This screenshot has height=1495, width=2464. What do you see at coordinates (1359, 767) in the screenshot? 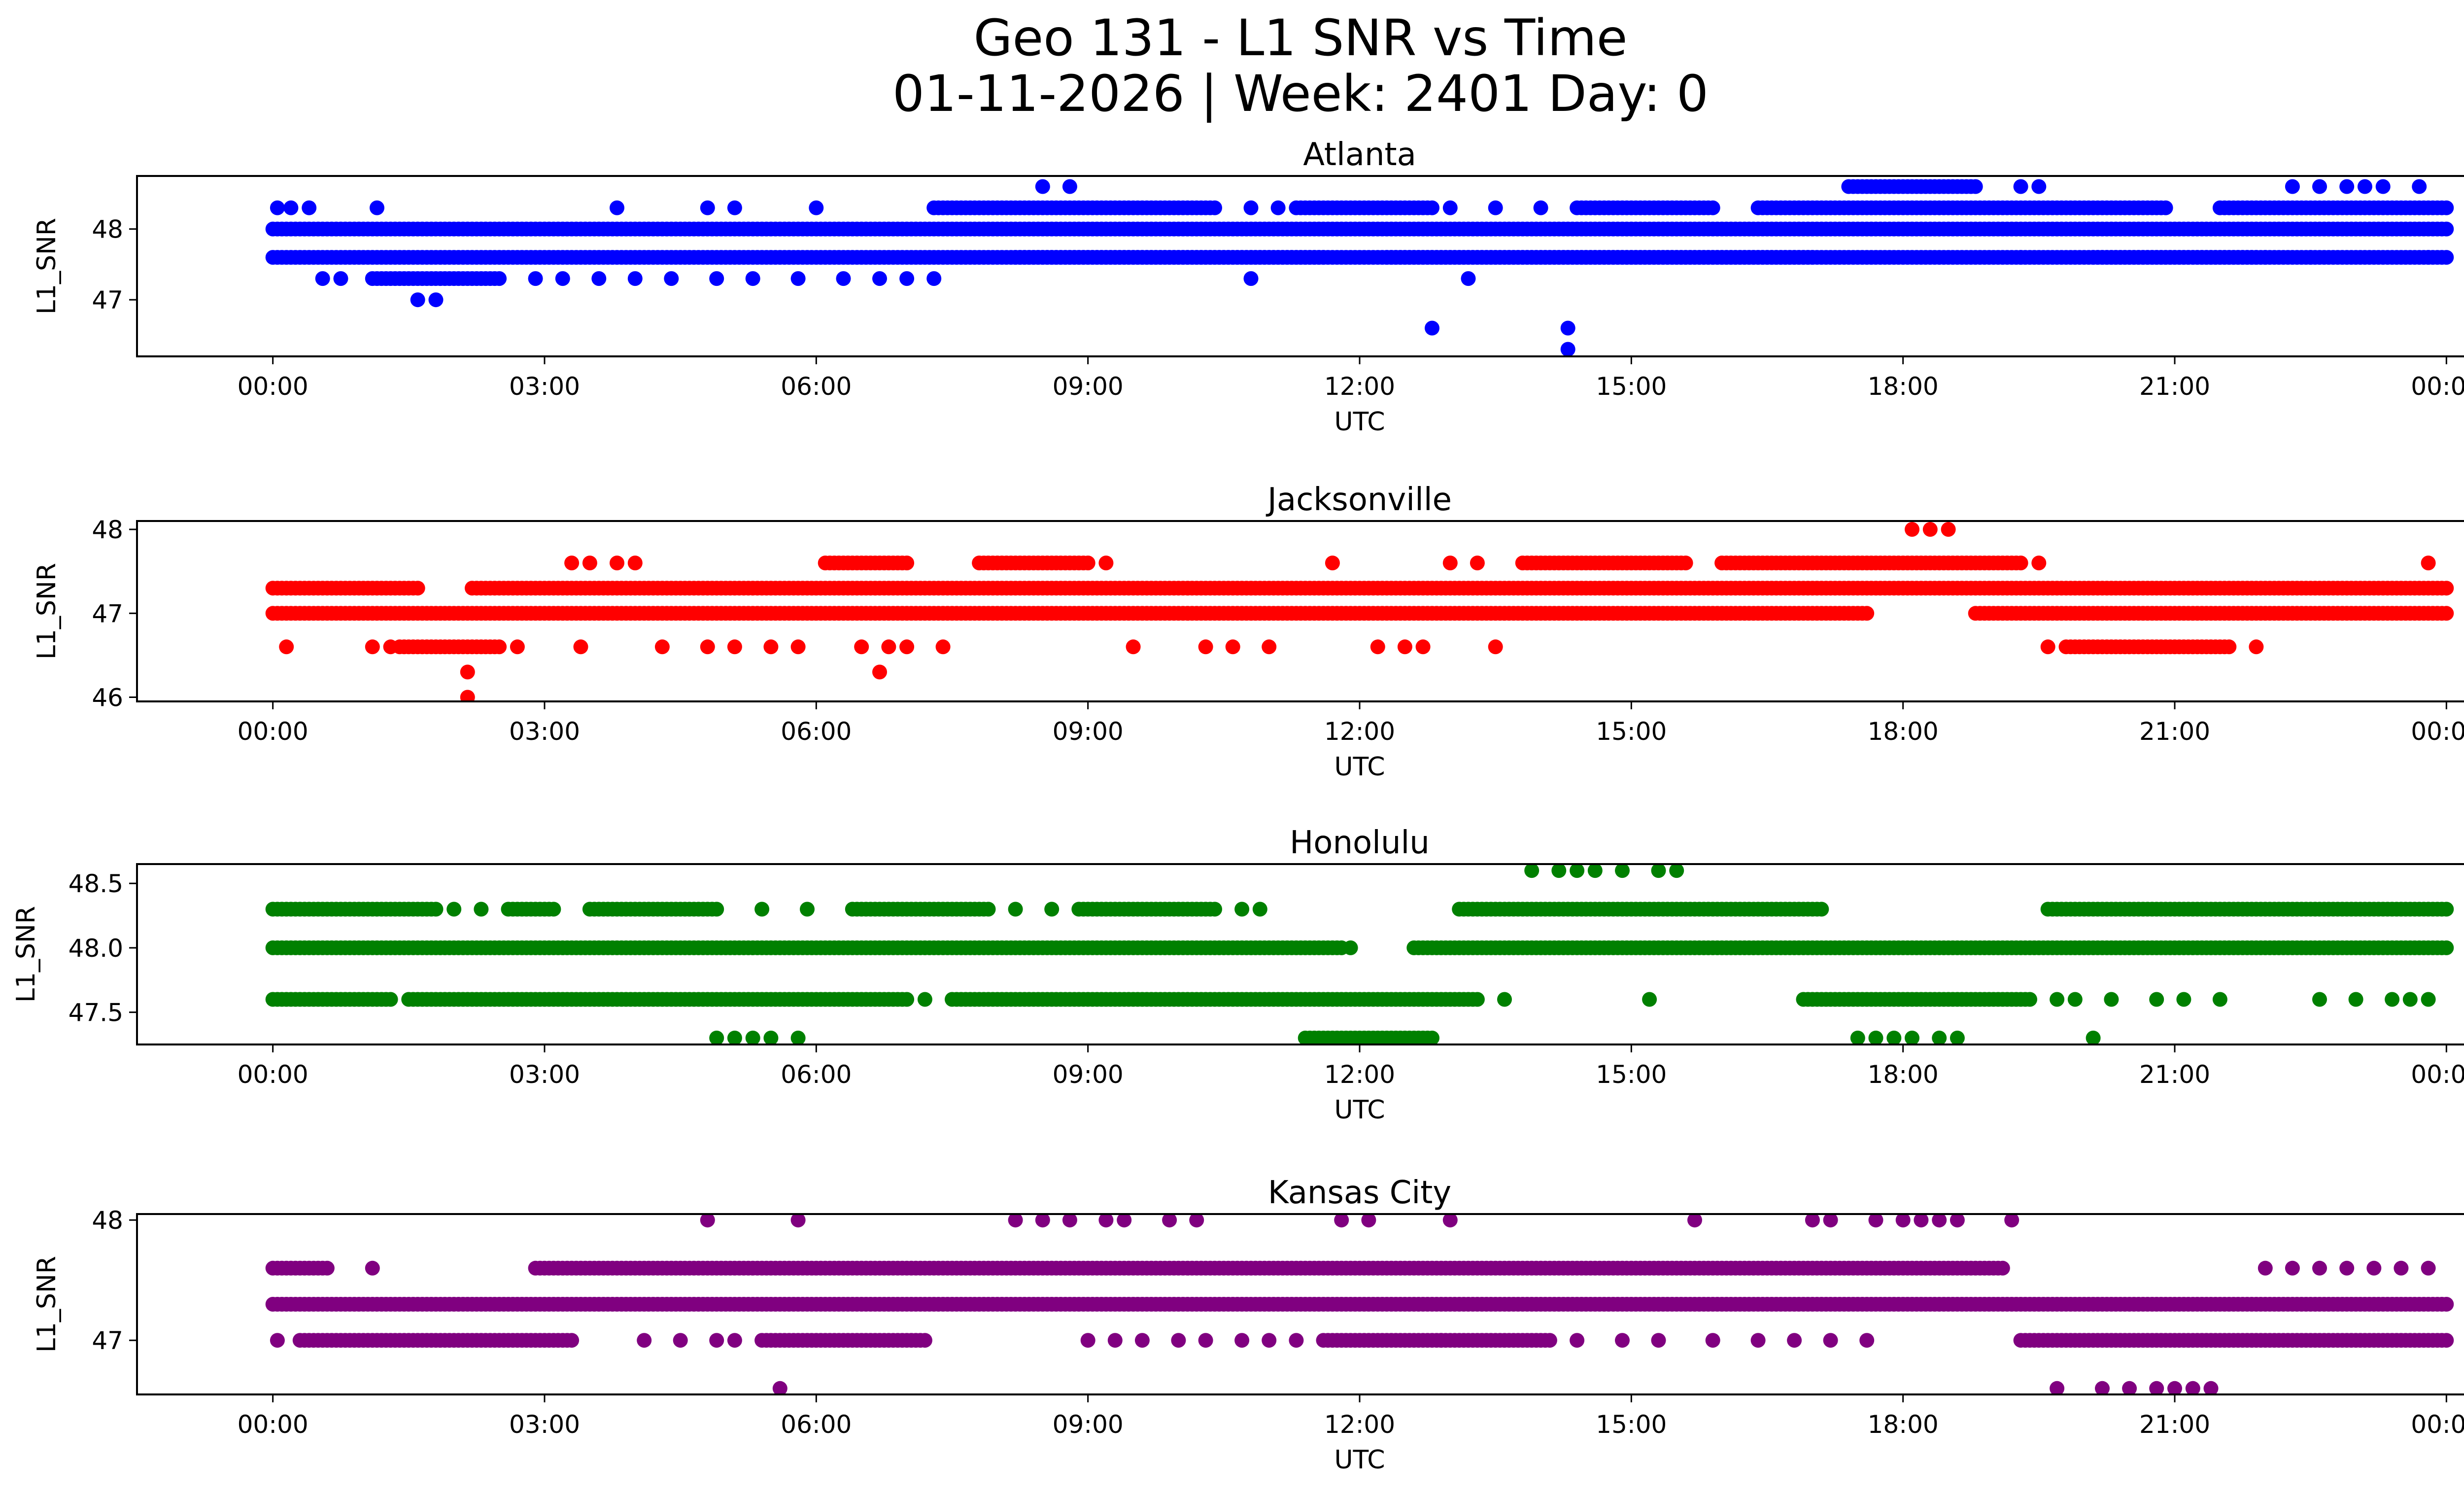
I see `x-axis-label: UTC` at bounding box center [1359, 767].